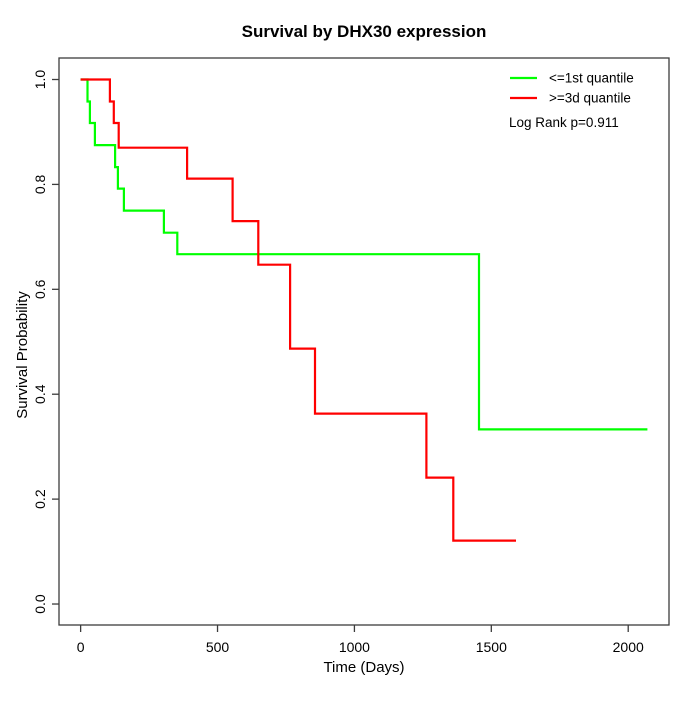 The width and height of the screenshot is (700, 705). I want to click on x-tick-label: 2000, so click(628, 647).